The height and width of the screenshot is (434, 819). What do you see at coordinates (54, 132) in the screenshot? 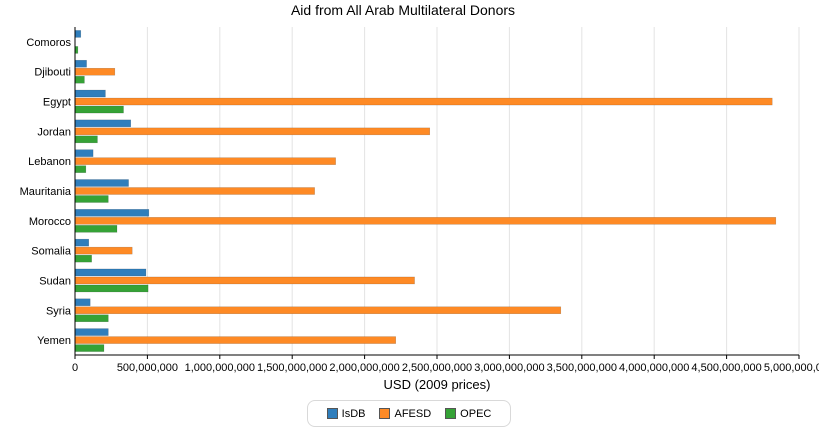
I see `category-label: Jordan` at bounding box center [54, 132].